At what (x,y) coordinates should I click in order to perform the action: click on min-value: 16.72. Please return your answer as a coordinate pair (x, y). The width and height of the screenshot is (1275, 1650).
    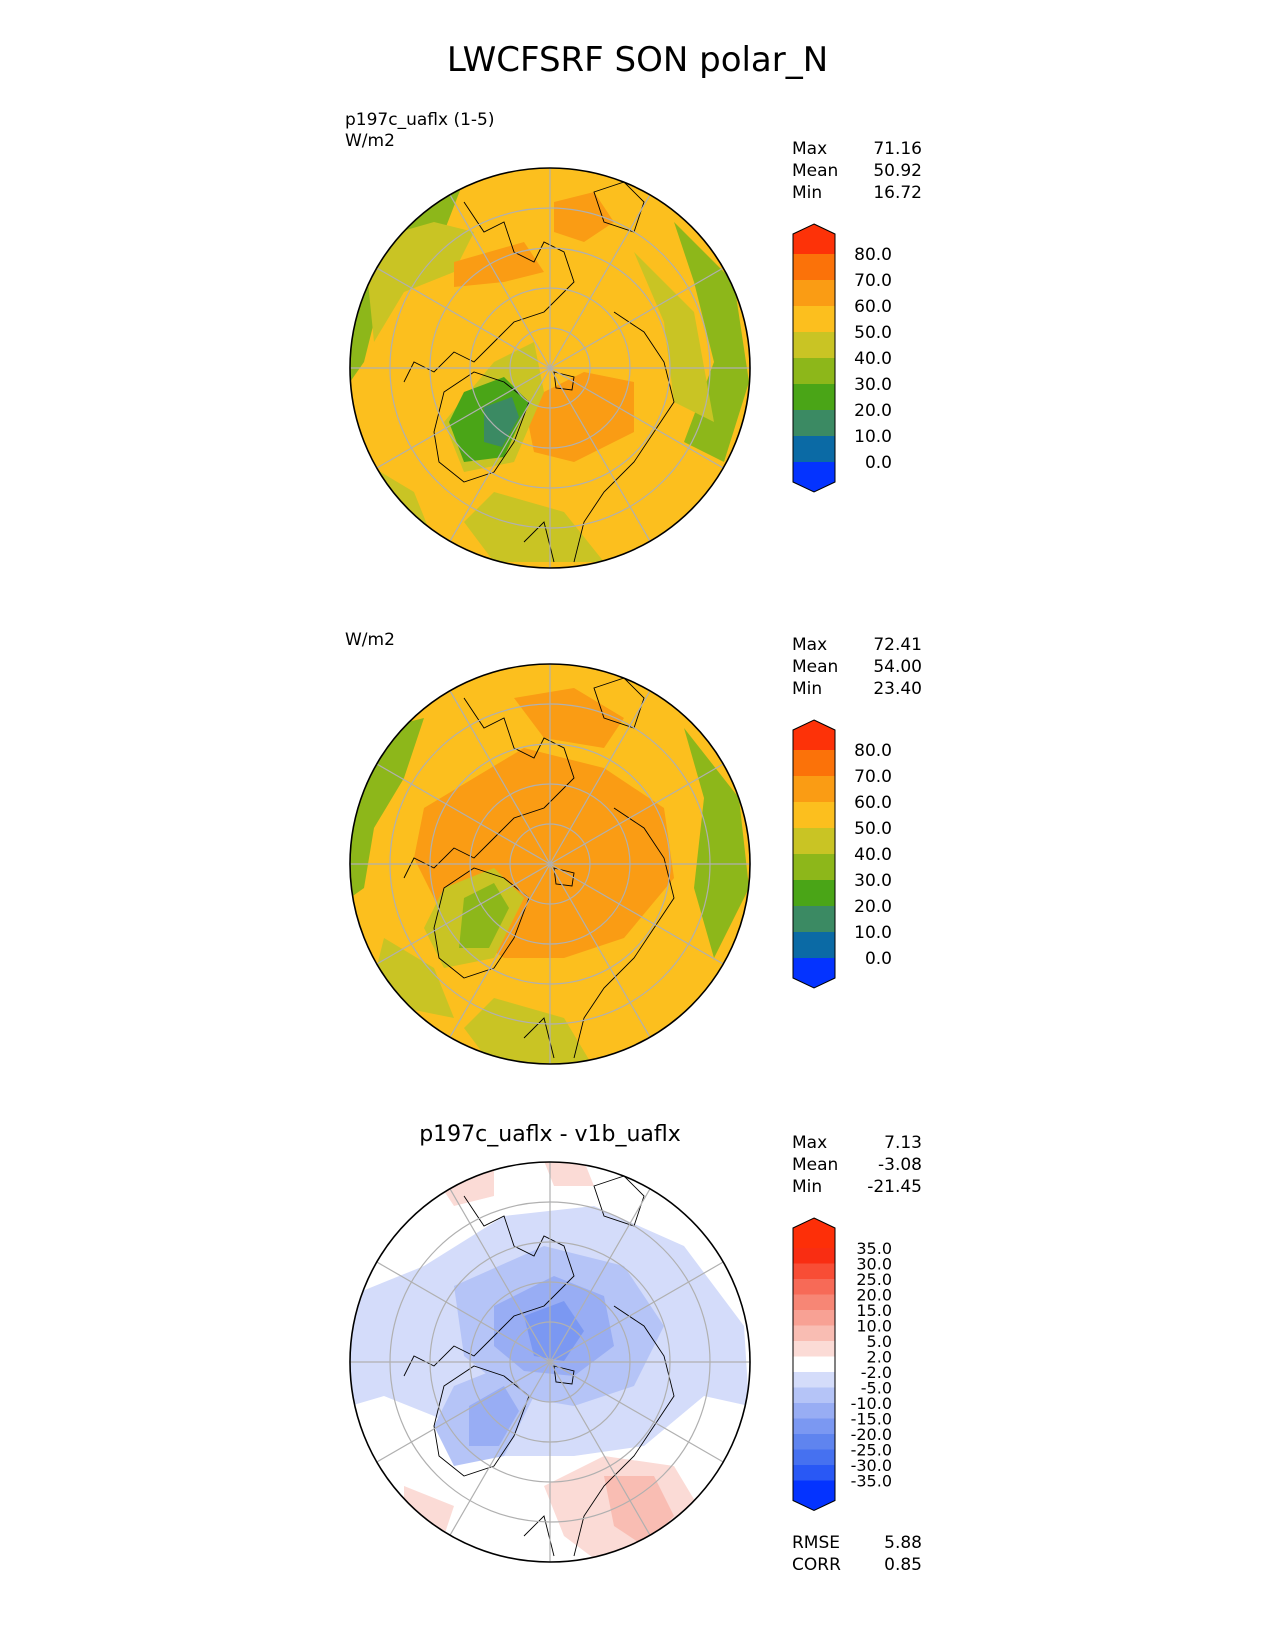
    Looking at the image, I should click on (897, 193).